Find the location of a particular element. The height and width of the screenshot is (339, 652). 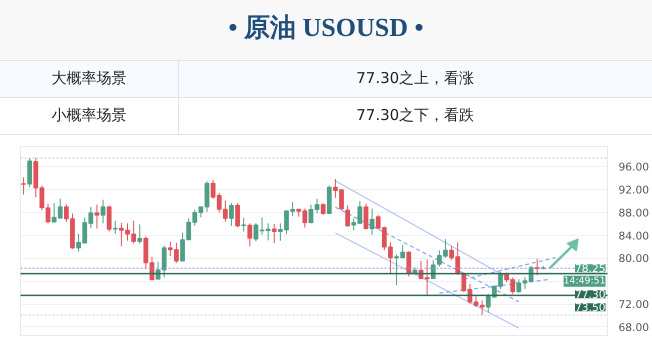

ref-line-label: 78.25 is located at coordinates (590, 269).